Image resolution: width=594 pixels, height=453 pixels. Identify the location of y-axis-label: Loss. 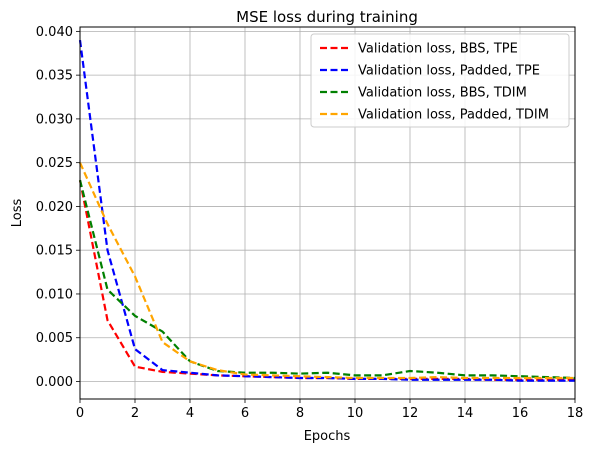
(17, 213).